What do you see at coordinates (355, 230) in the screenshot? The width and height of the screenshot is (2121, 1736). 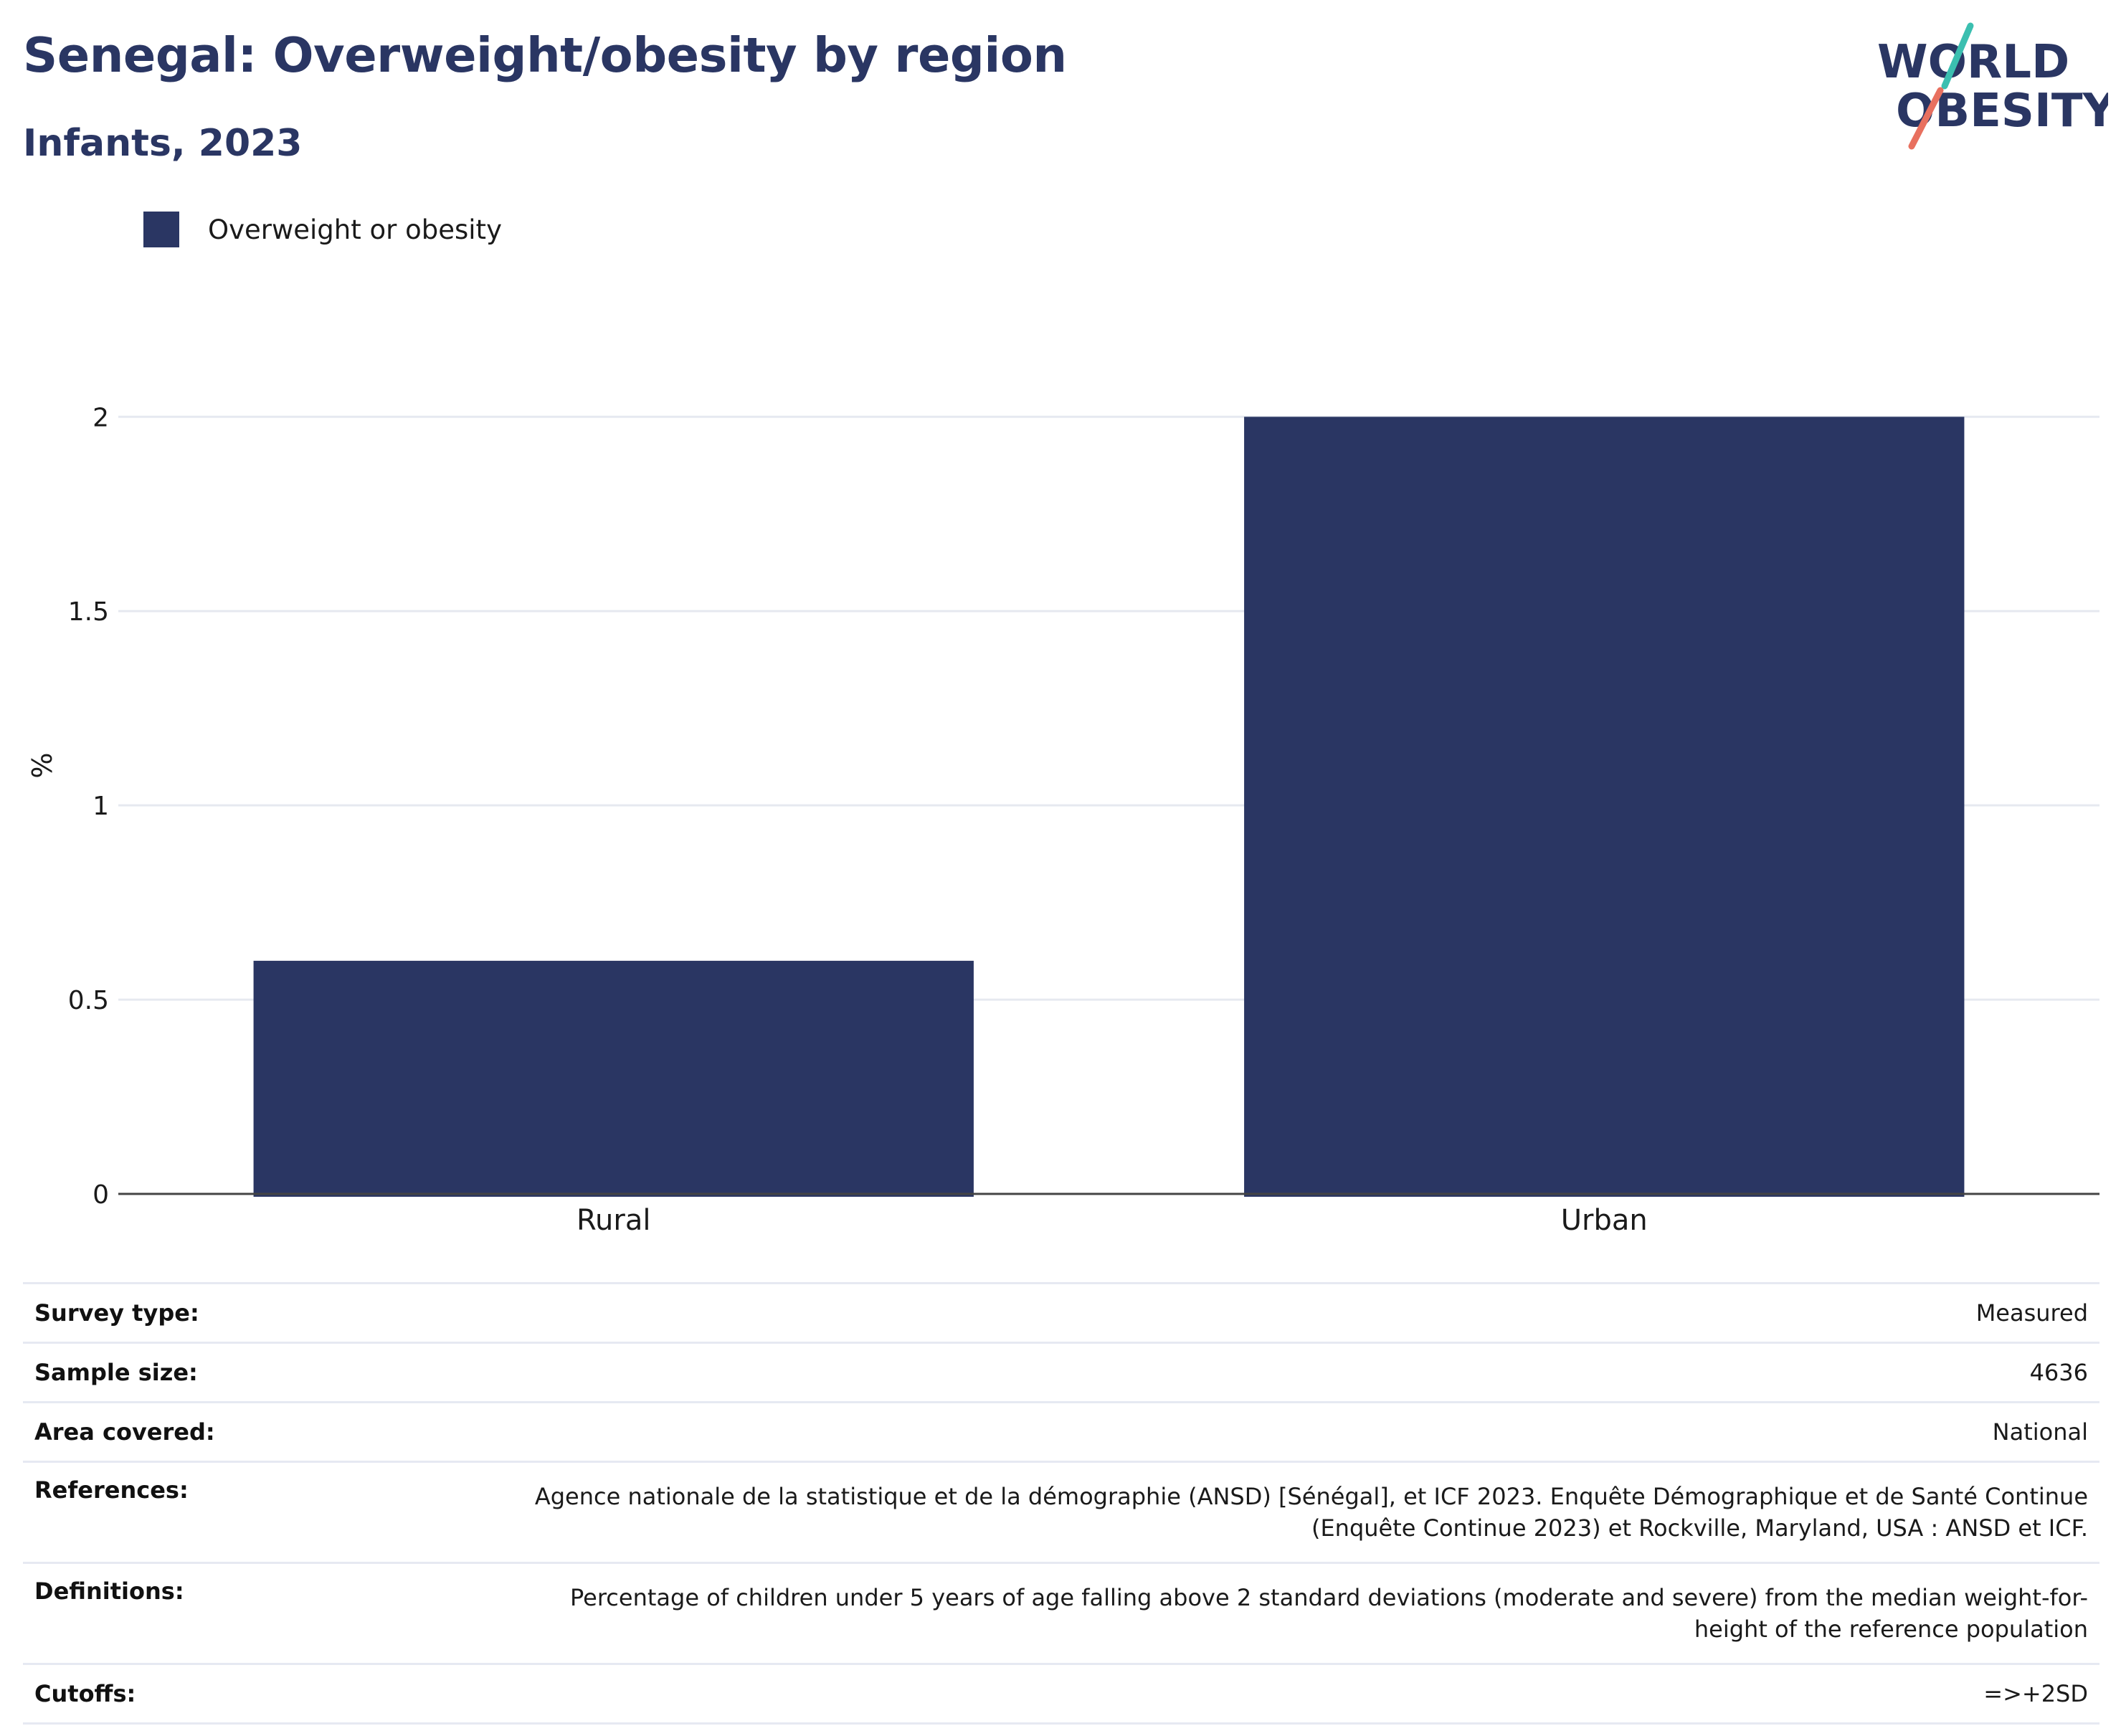 I see `legend-label: Overweight or obesity` at bounding box center [355, 230].